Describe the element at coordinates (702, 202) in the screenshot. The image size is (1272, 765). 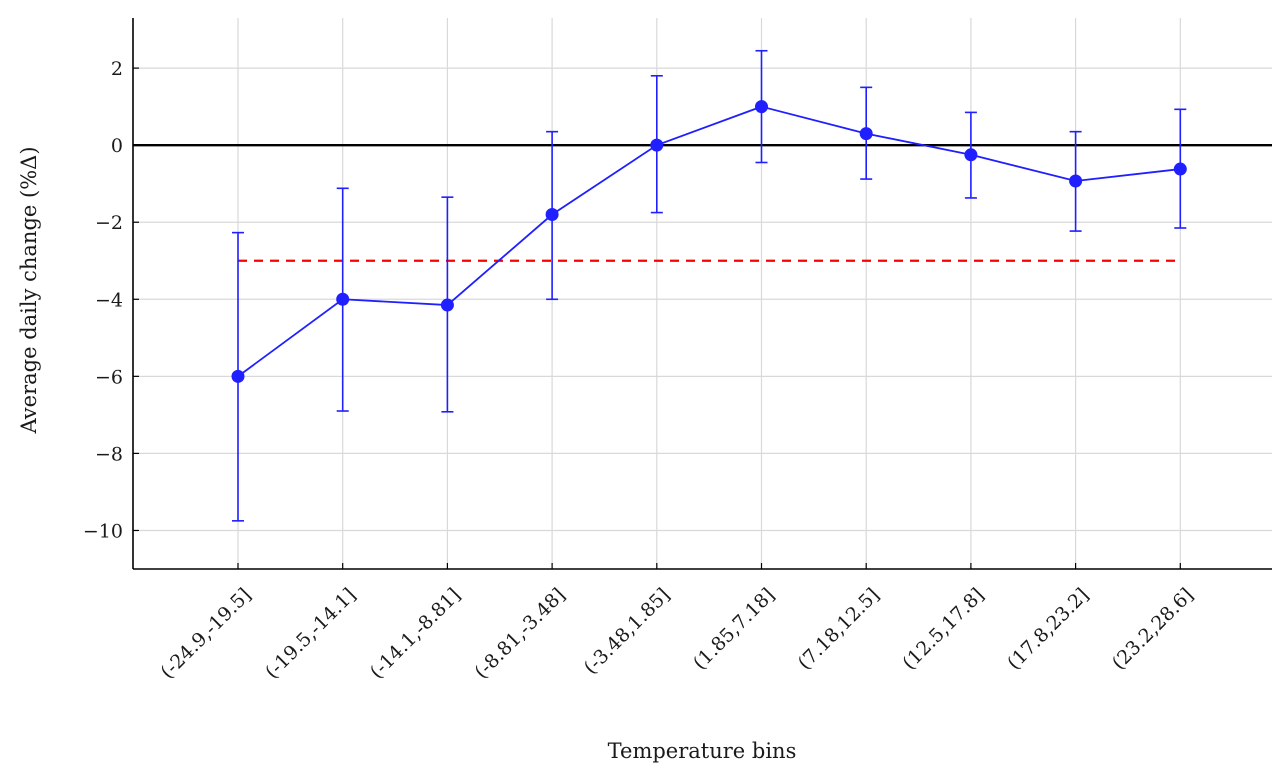
I see `reference-lines` at that location.